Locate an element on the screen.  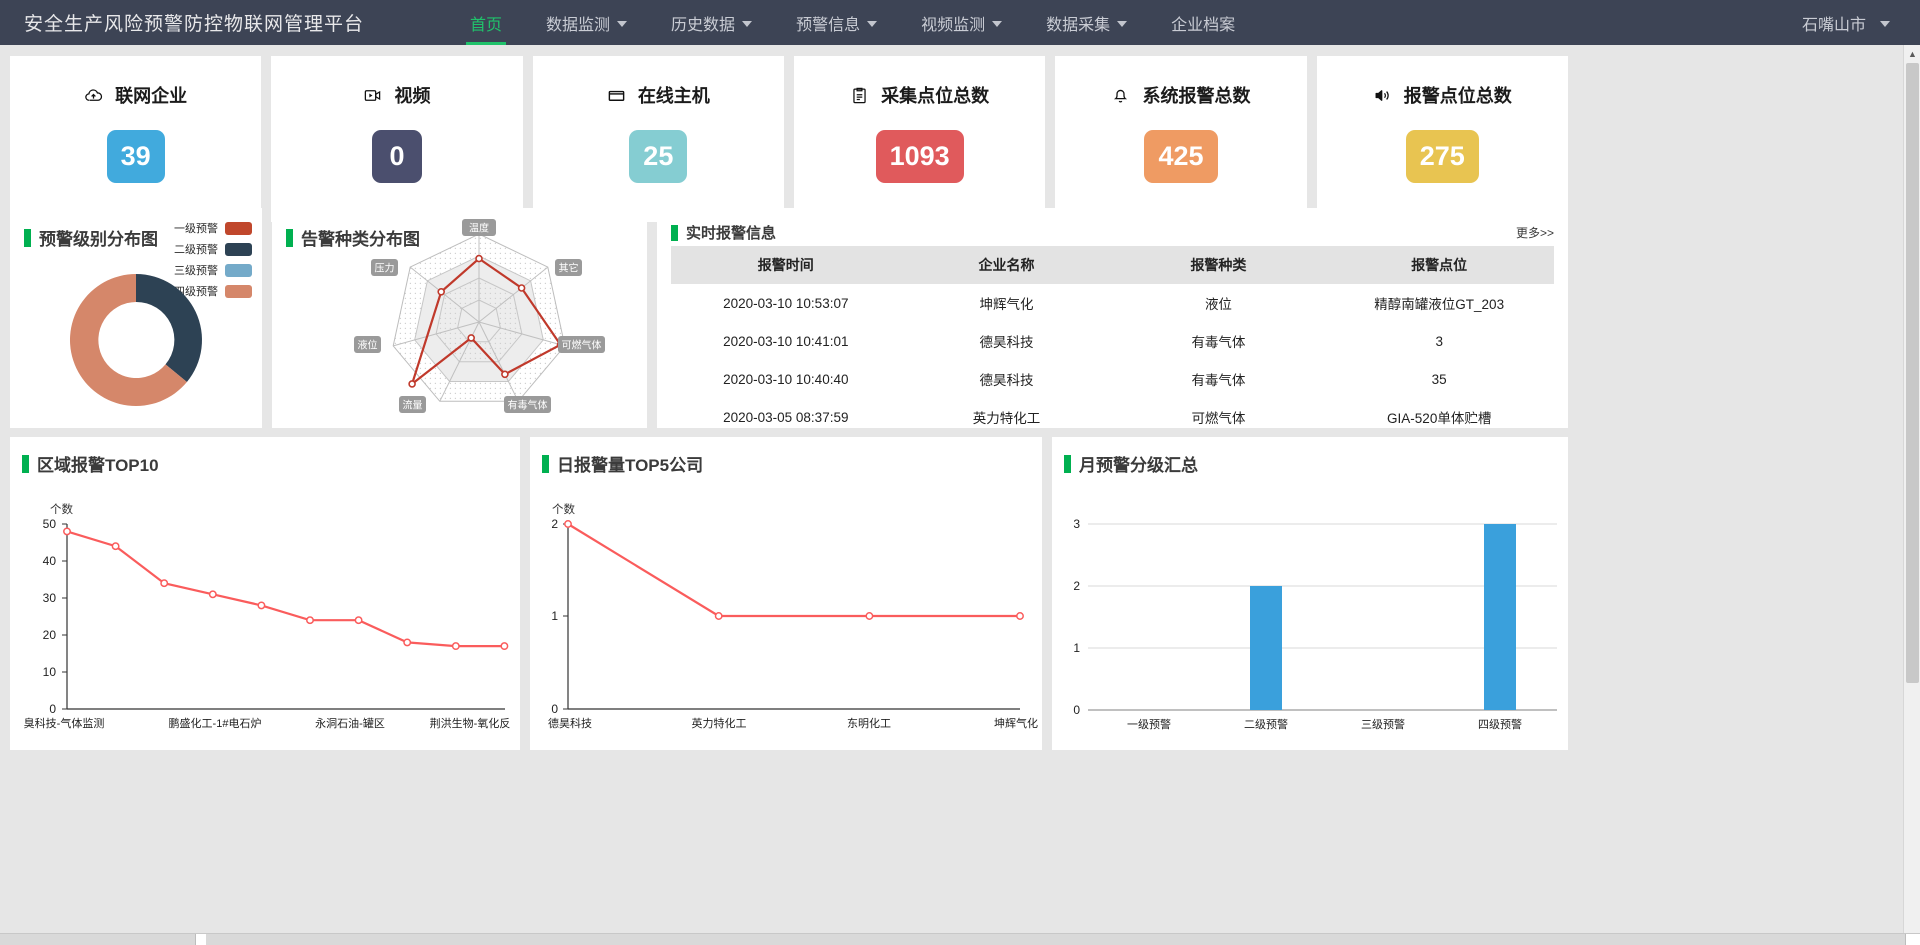
y-axis-ticks: 50 40 30 20 10 0 is located at coordinates (55, 616).